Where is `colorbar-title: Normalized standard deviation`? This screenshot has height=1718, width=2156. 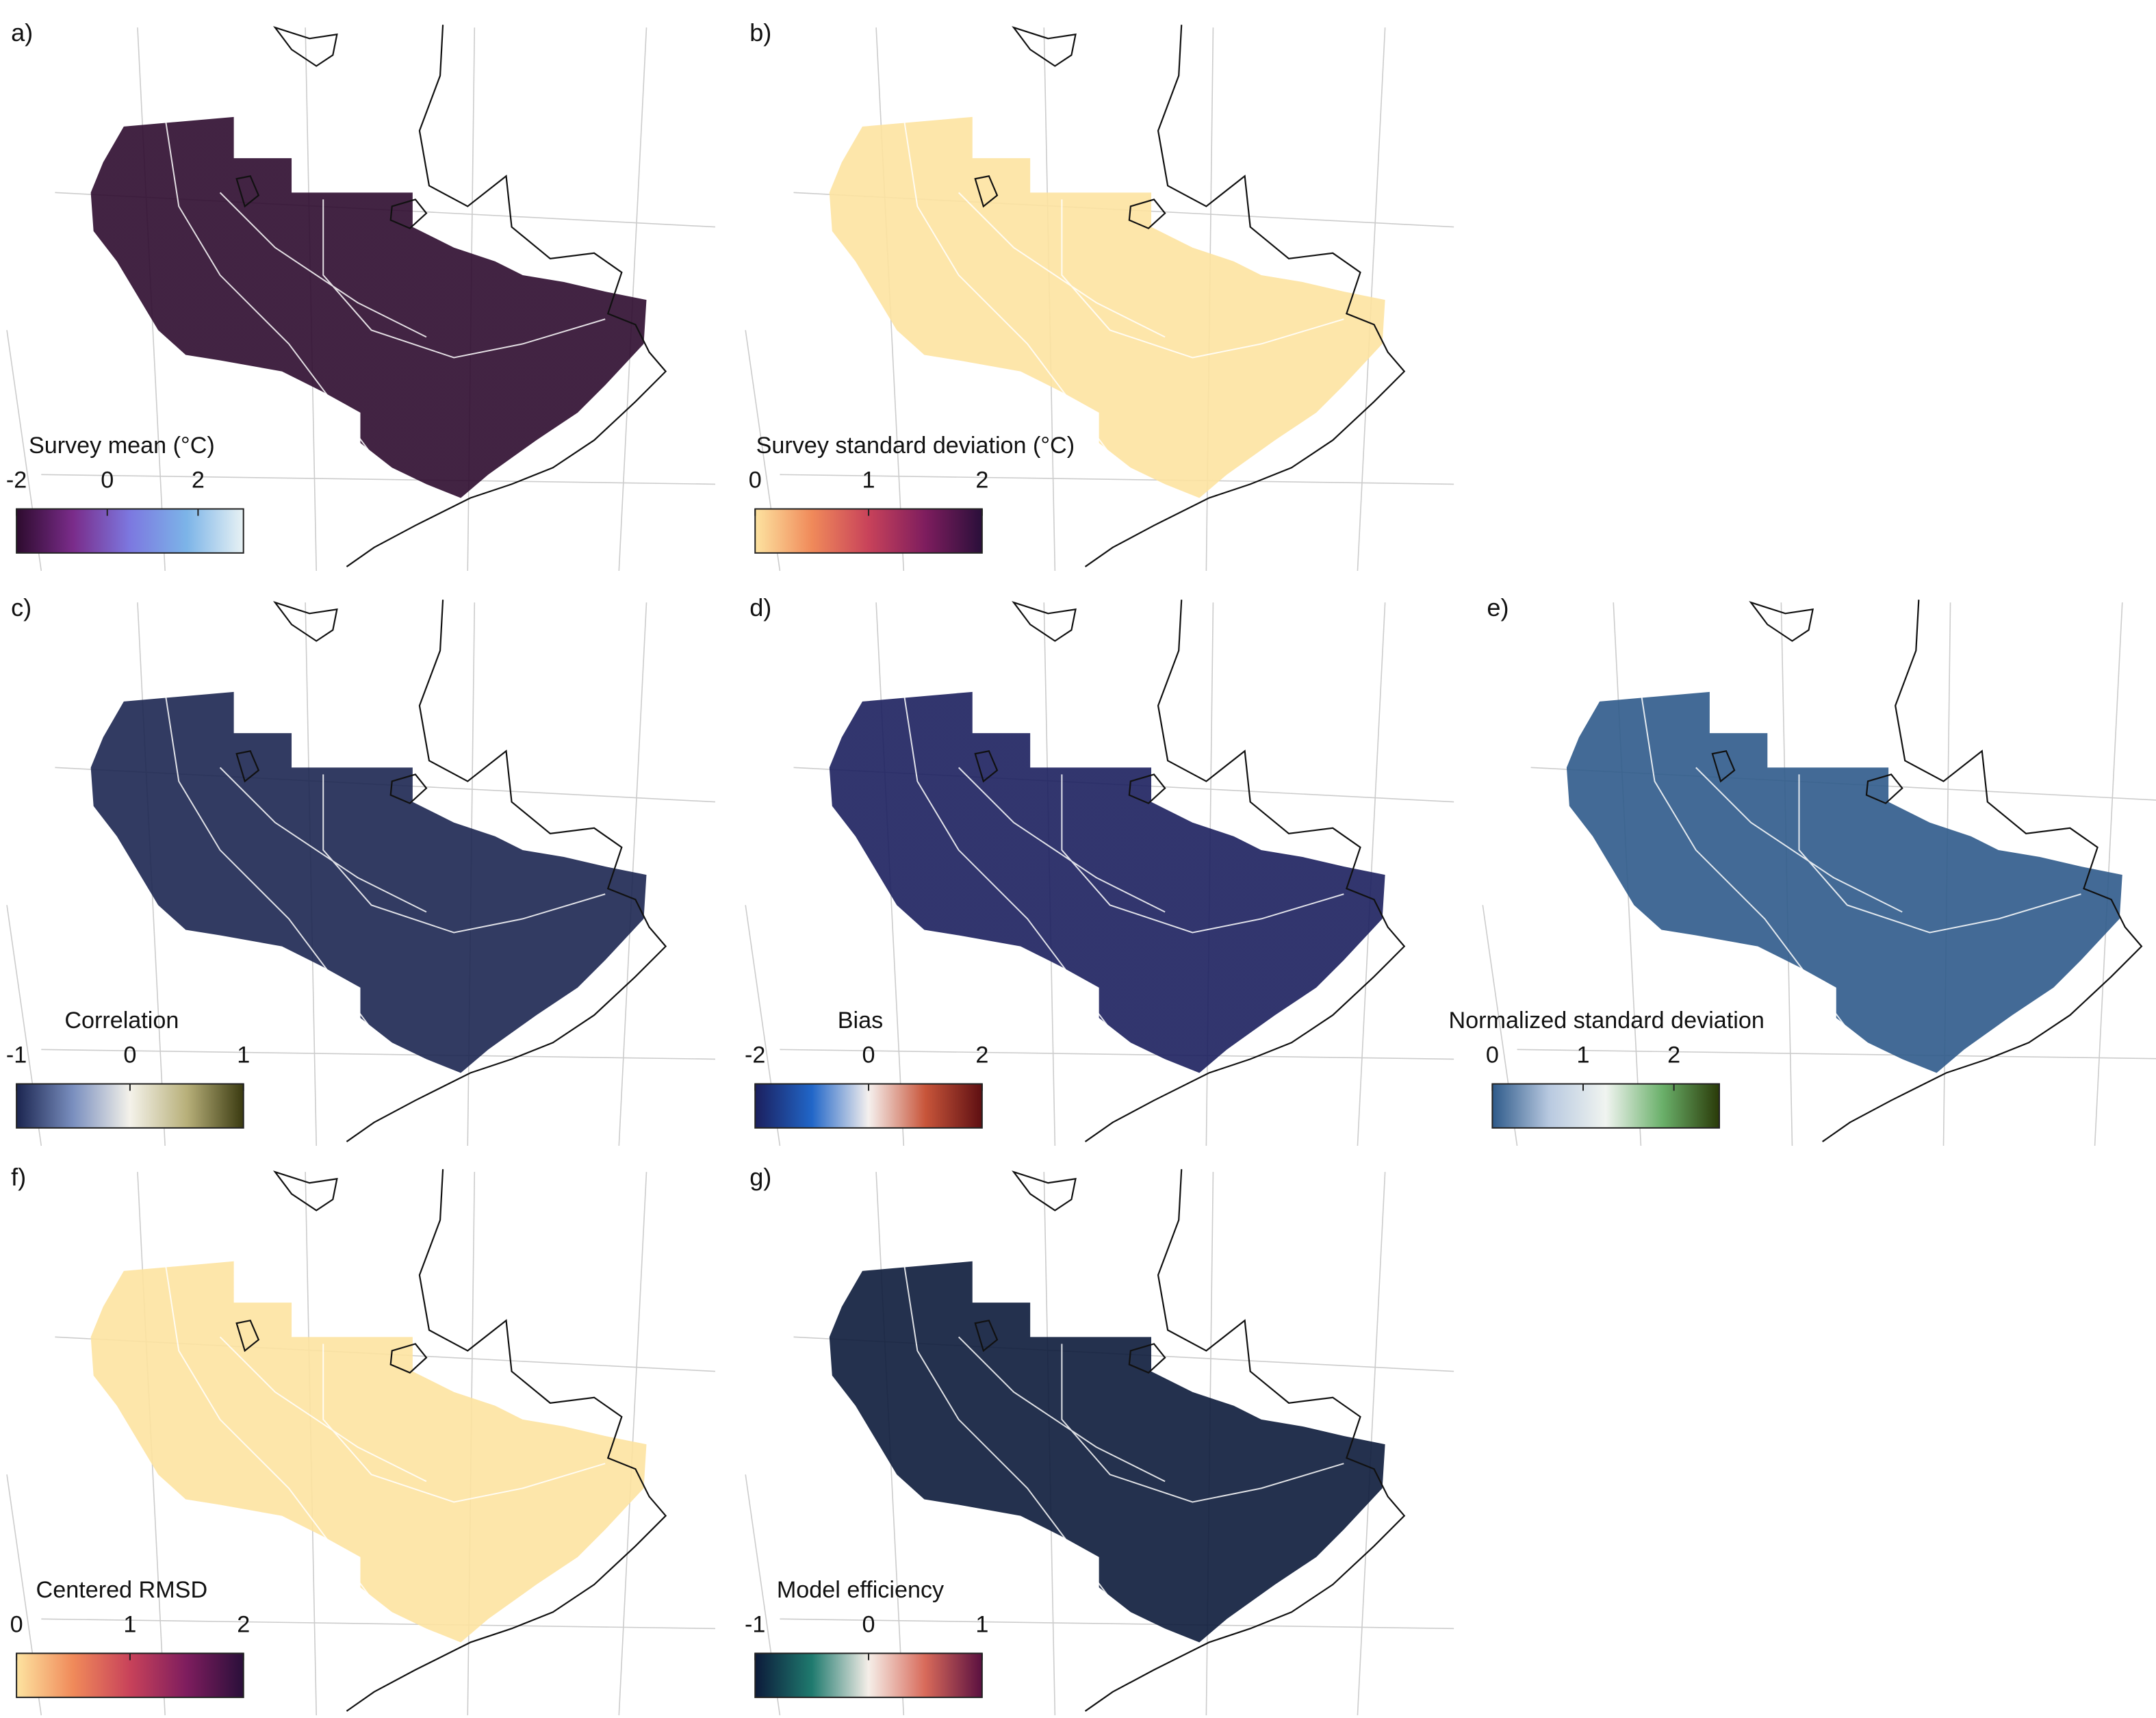 colorbar-title: Normalized standard deviation is located at coordinates (1606, 1021).